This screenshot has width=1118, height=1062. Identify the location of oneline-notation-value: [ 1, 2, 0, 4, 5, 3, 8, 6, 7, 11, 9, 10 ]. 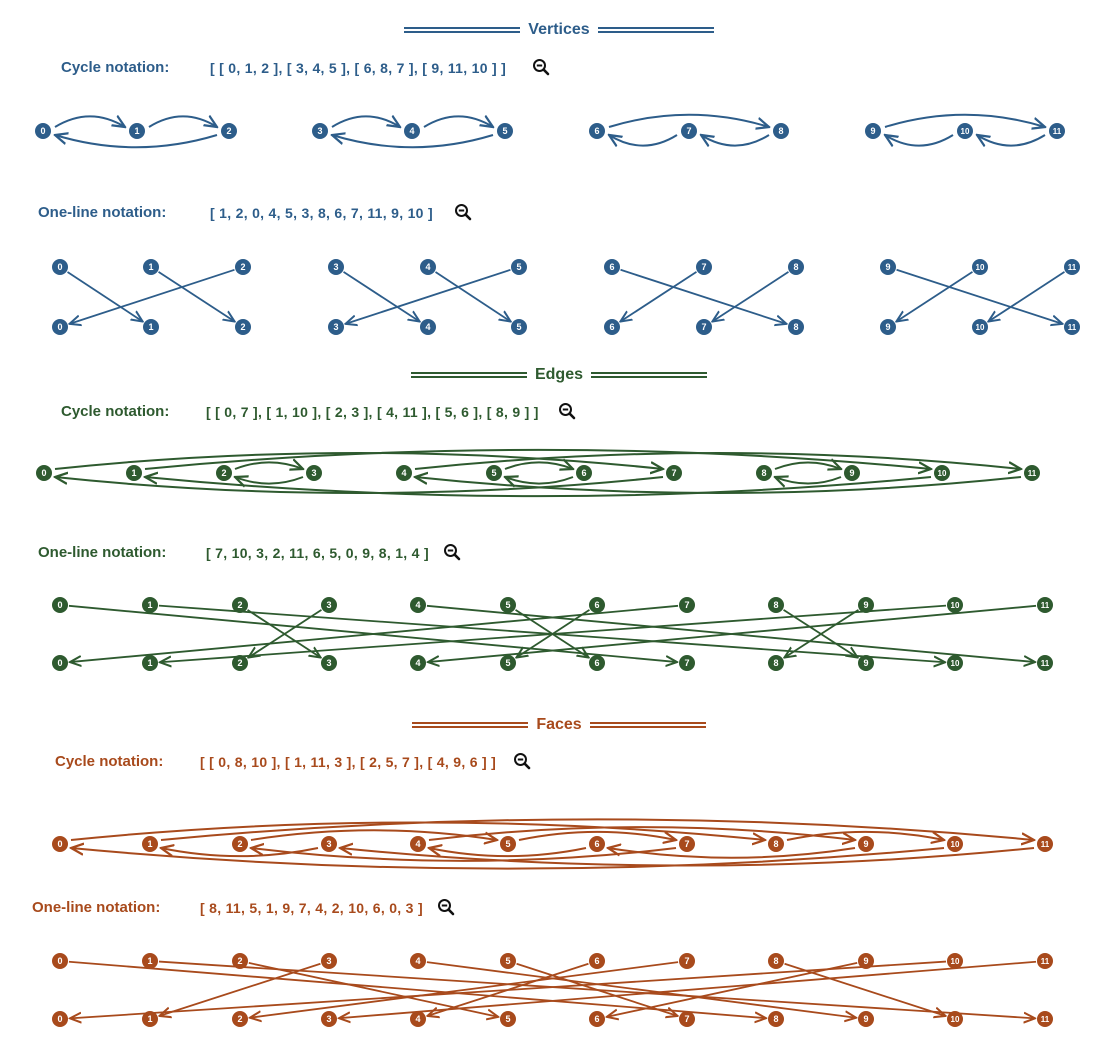
(321, 213).